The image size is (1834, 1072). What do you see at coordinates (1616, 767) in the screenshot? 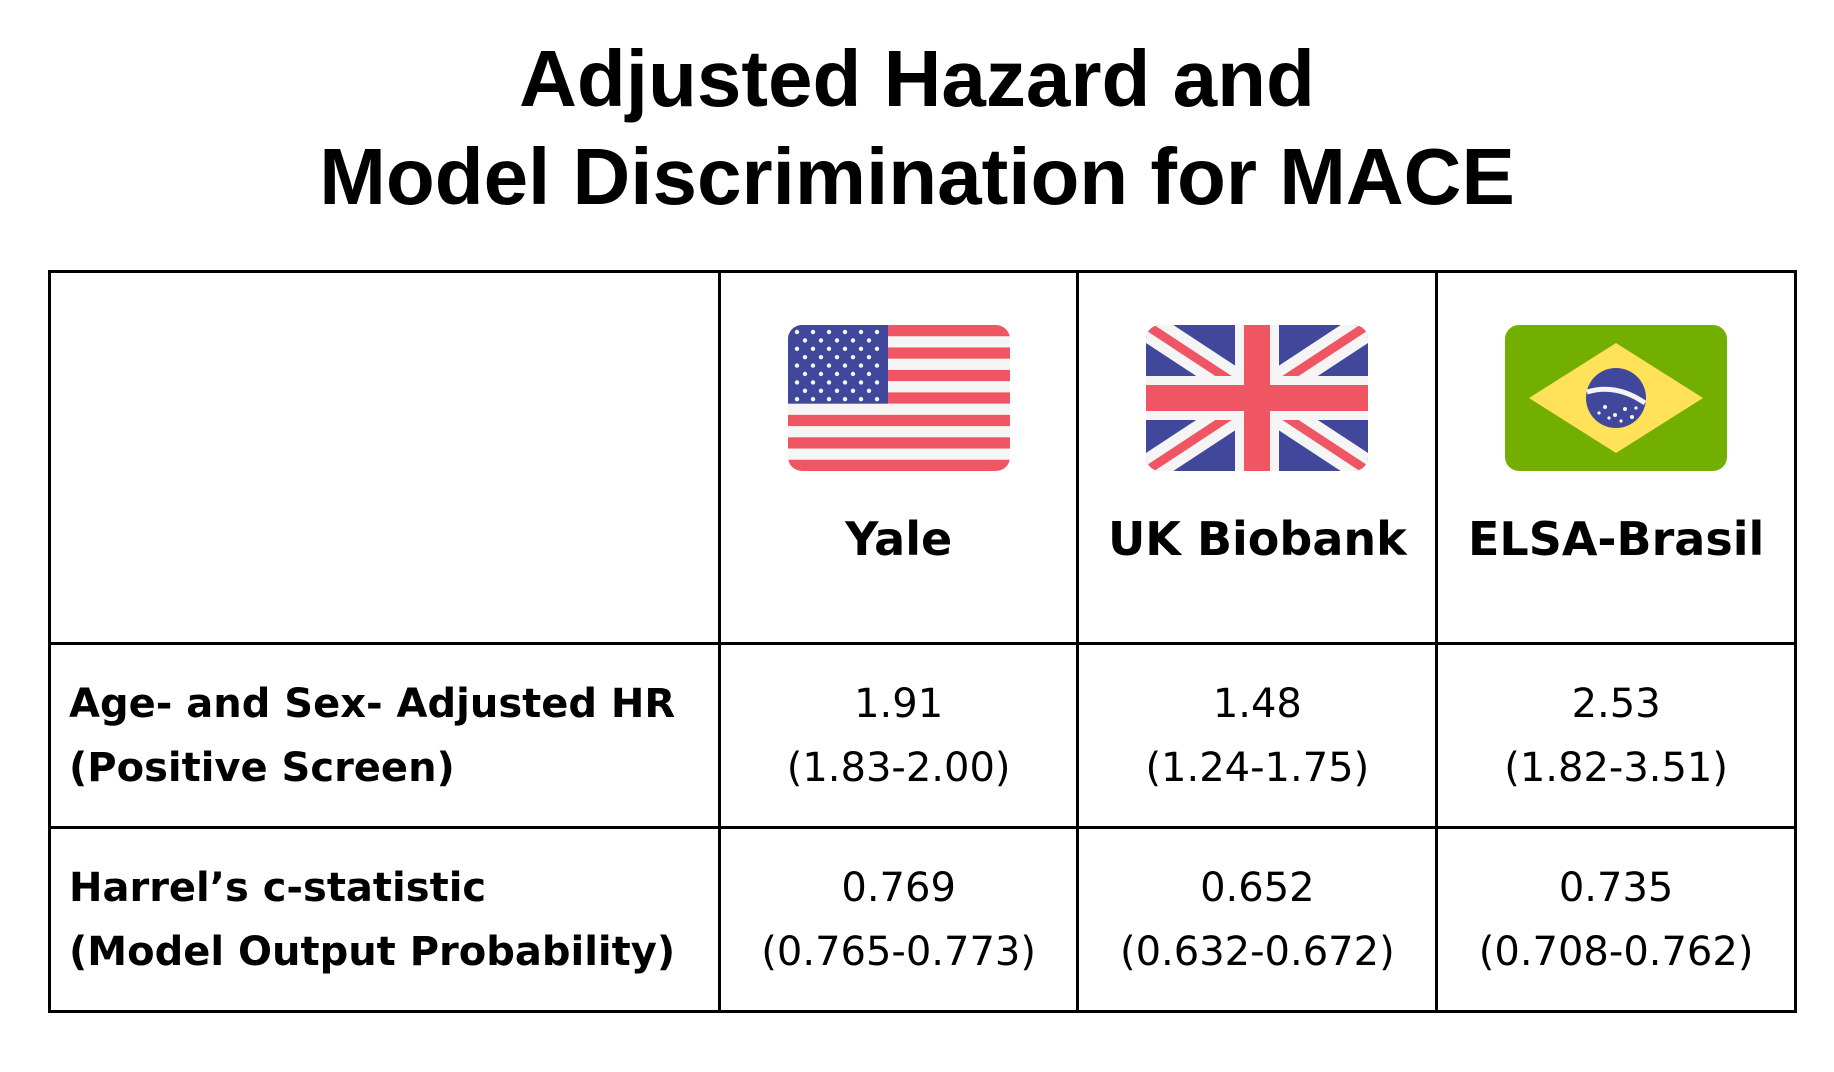
I see `confidence-interval: (1.82-3.51)` at bounding box center [1616, 767].